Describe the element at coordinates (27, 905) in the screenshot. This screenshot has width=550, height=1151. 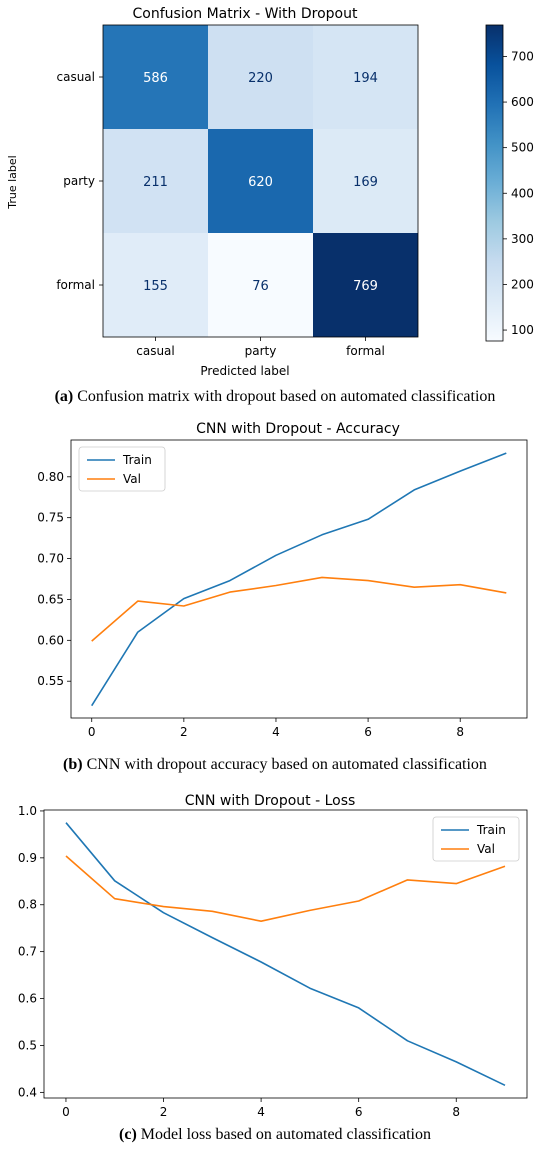
I see `y-tick-label: 0.8` at that location.